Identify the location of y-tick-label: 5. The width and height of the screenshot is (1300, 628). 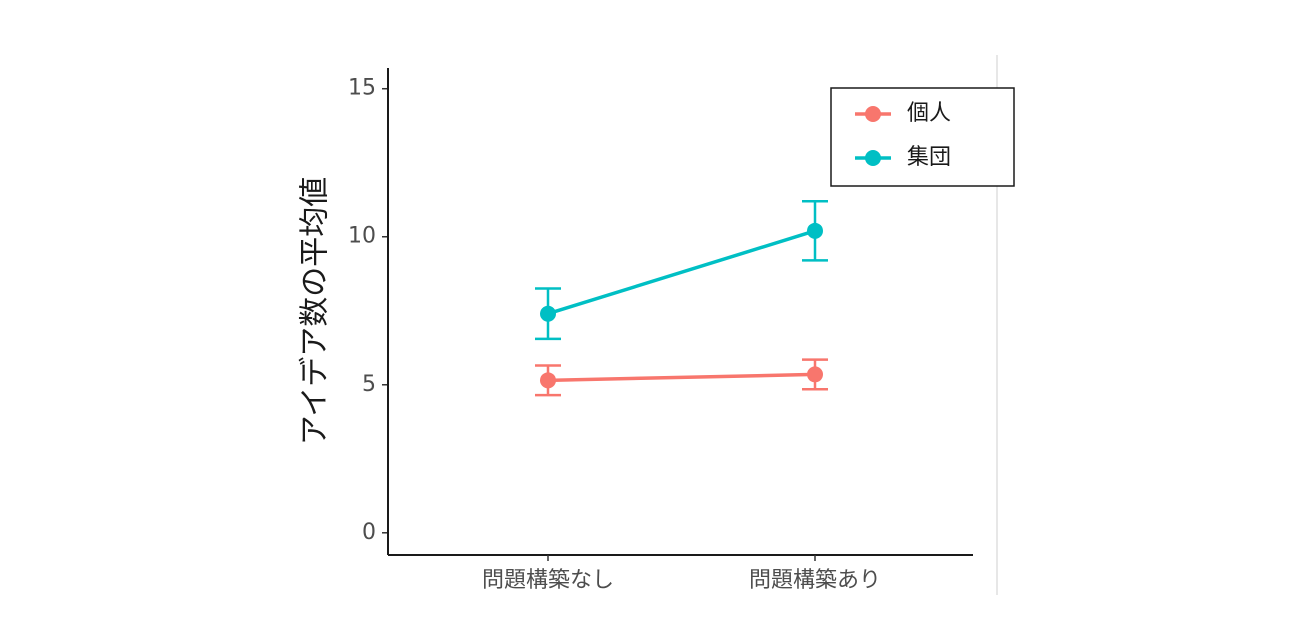
(369, 384).